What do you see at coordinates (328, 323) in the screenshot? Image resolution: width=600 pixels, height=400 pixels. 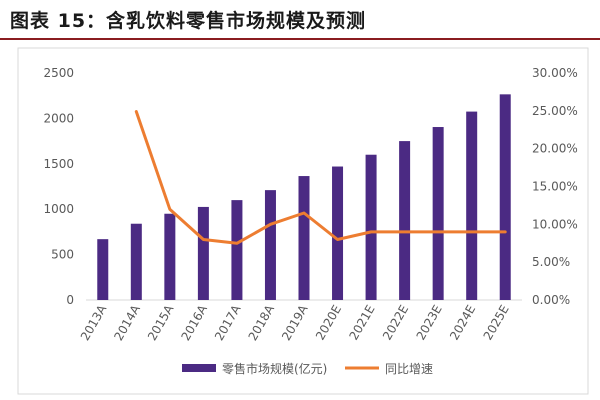 I see `x-tick-label: 2020E` at bounding box center [328, 323].